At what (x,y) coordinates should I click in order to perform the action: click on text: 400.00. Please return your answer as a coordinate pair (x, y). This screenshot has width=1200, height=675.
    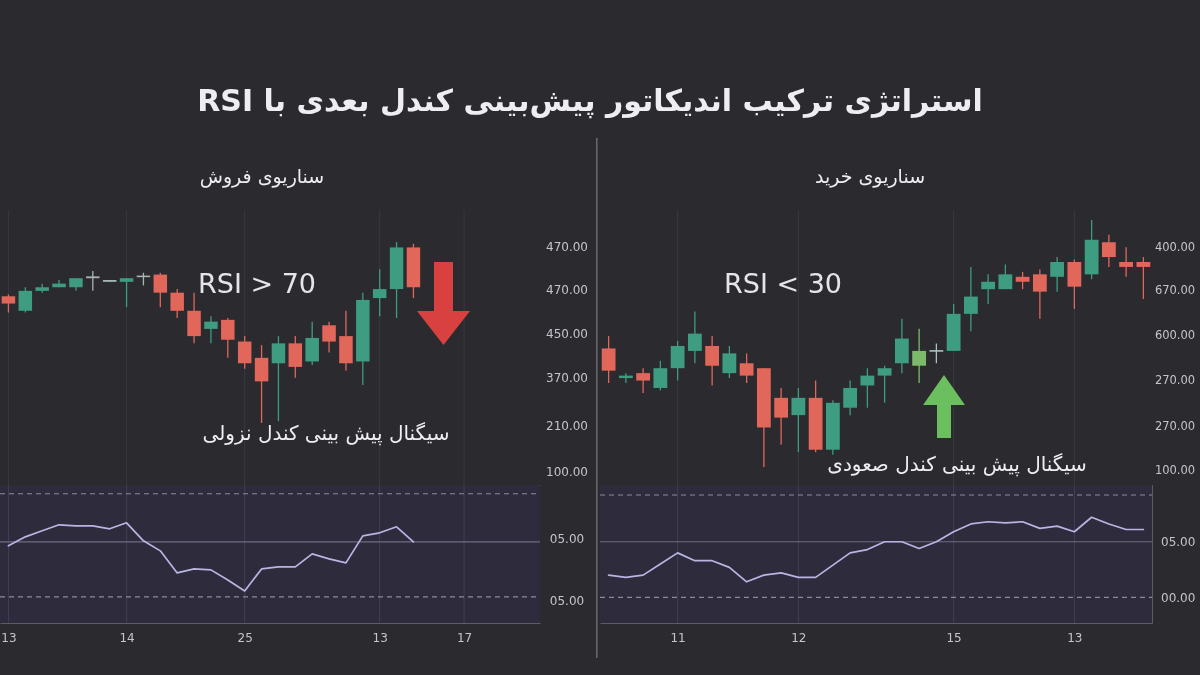
    Looking at the image, I should click on (1175, 247).